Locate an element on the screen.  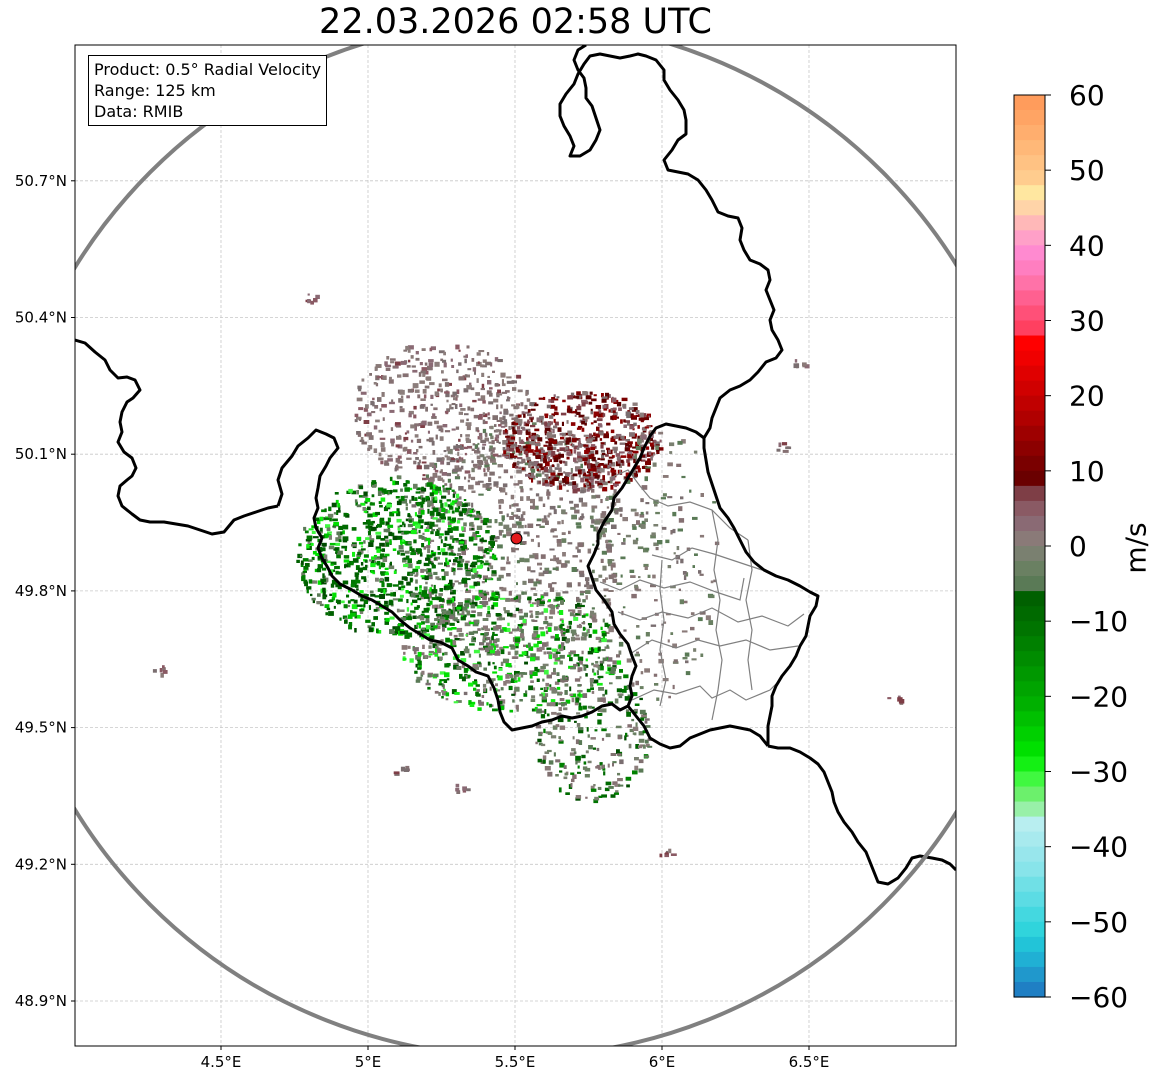
colorbar-tick-label: −20 is located at coordinates (1098, 696).